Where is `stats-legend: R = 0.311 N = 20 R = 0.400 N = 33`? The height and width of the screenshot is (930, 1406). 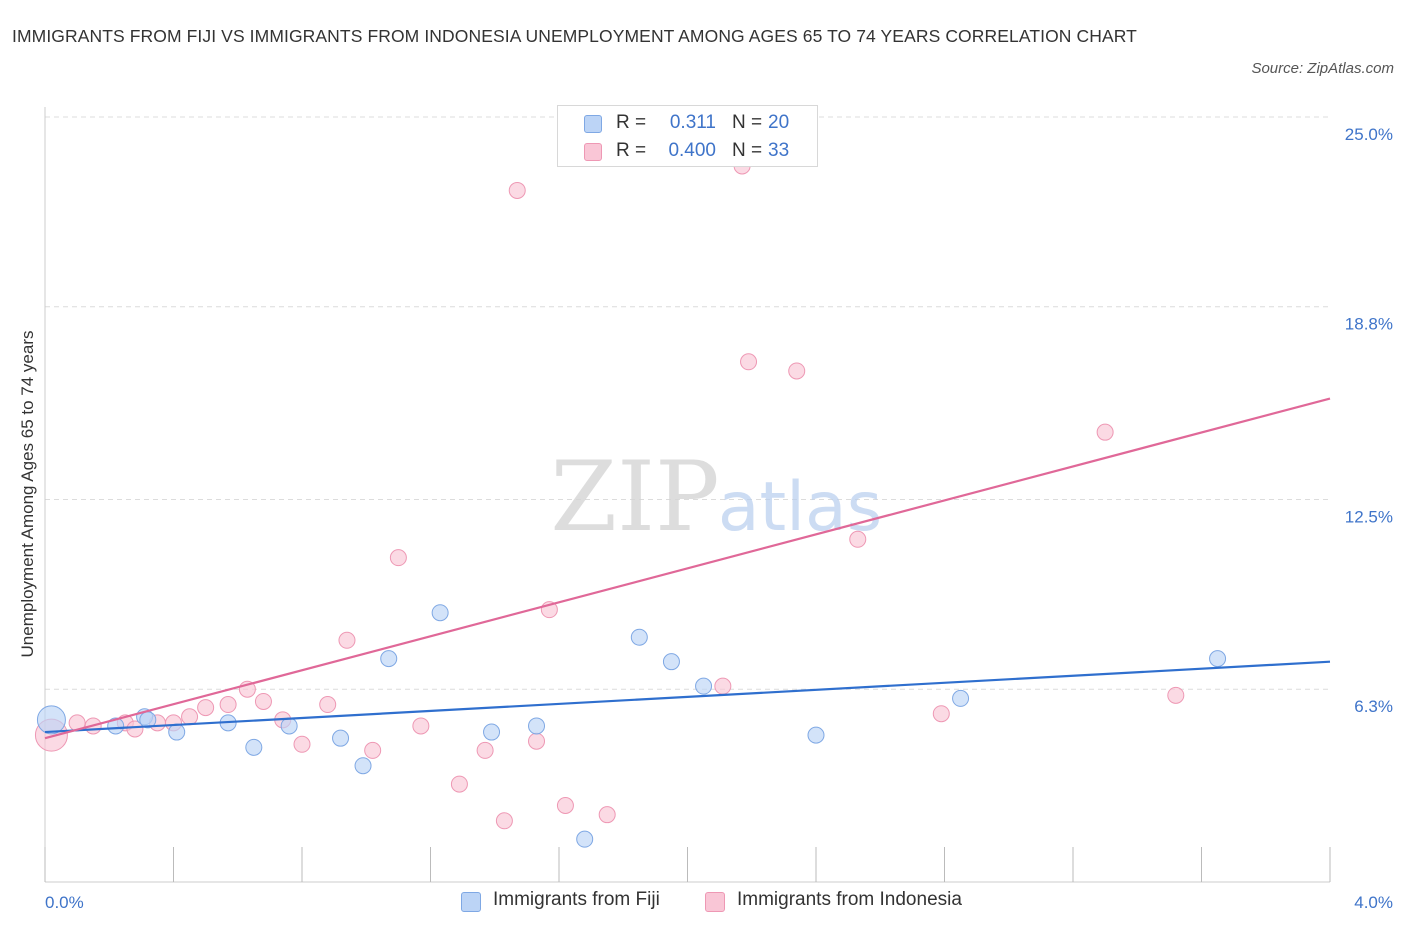
stats-legend: R = 0.311 N = 20 R = 0.400 N = 33 is located at coordinates (687, 136).